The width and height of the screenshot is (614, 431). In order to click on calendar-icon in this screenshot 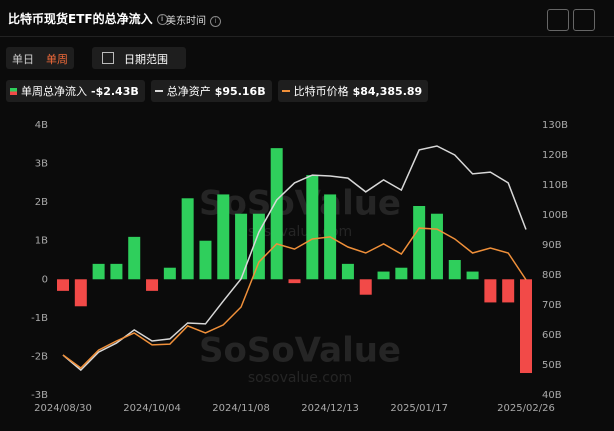, I will do `click(108, 58)`.